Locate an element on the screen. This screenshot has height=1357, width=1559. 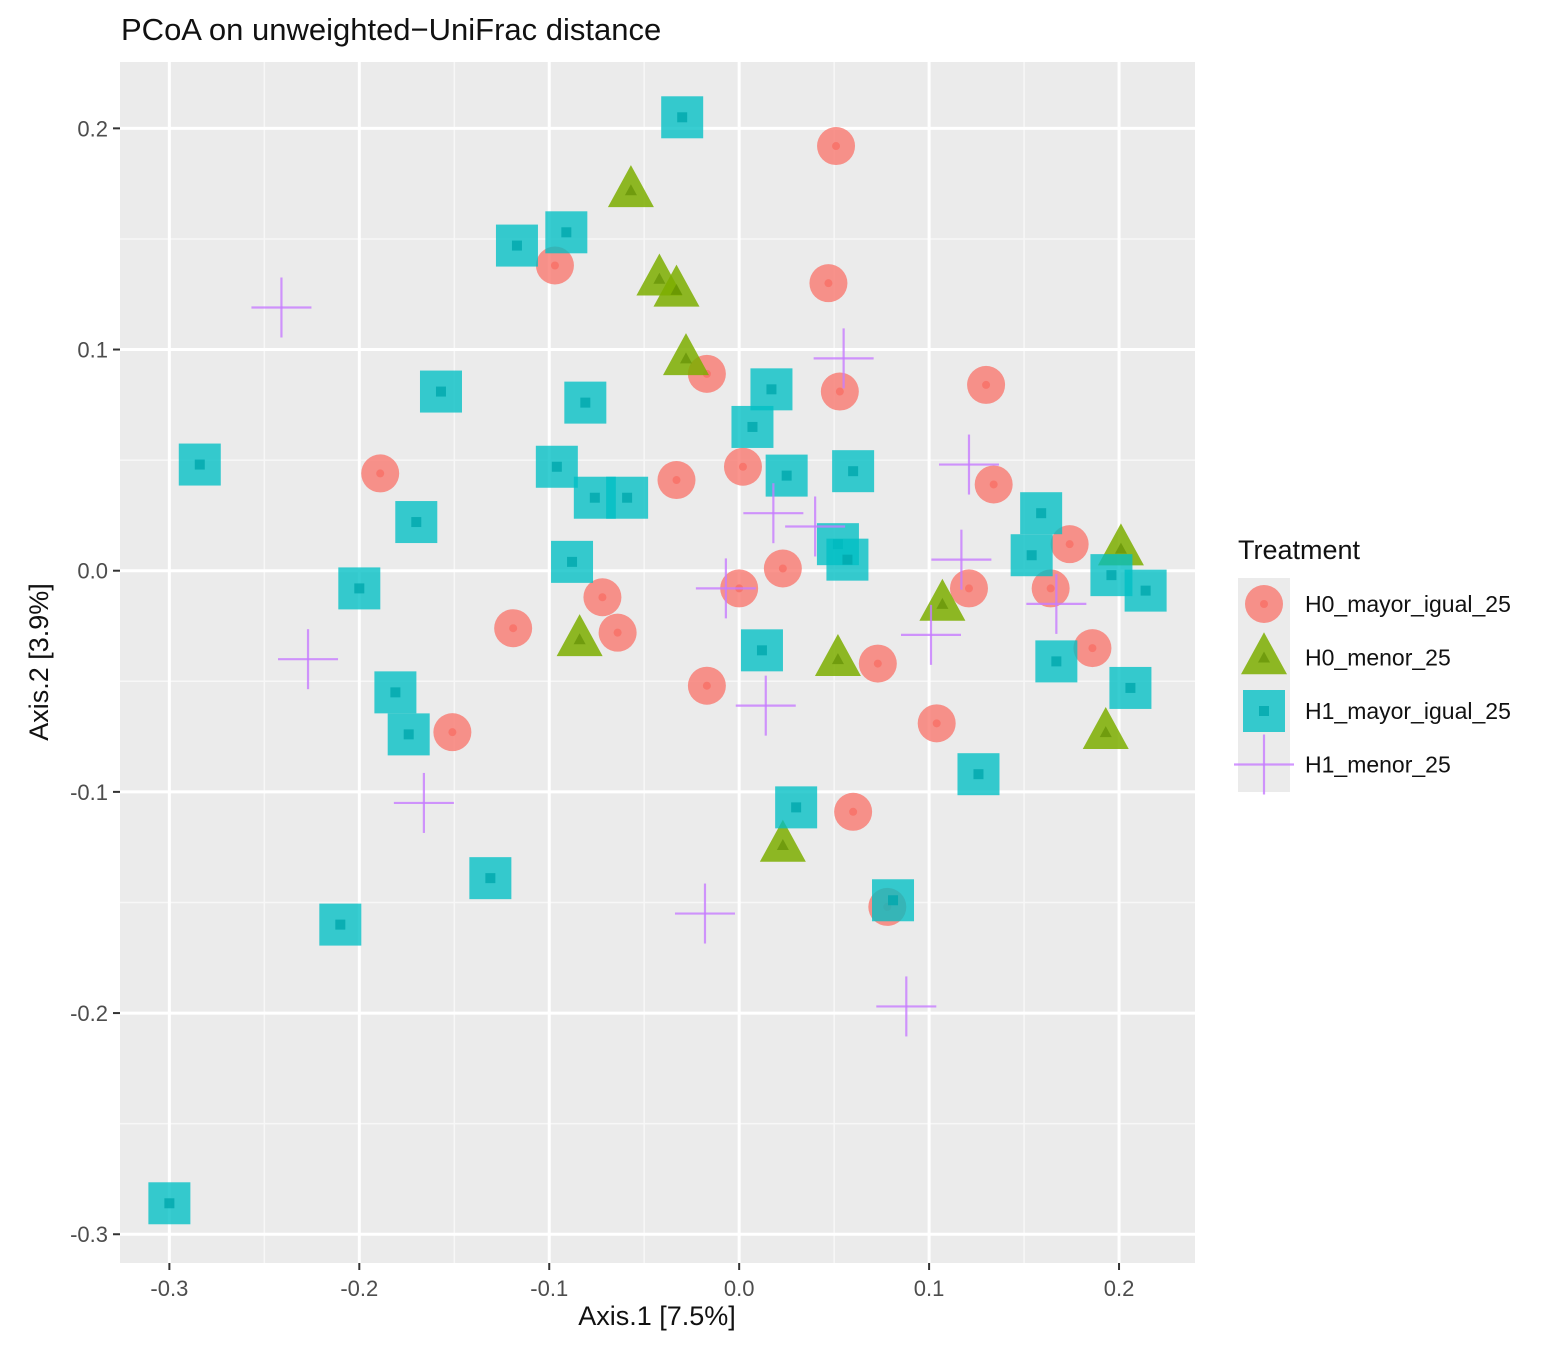
x-tick-label: -0.2 is located at coordinates (359, 1288).